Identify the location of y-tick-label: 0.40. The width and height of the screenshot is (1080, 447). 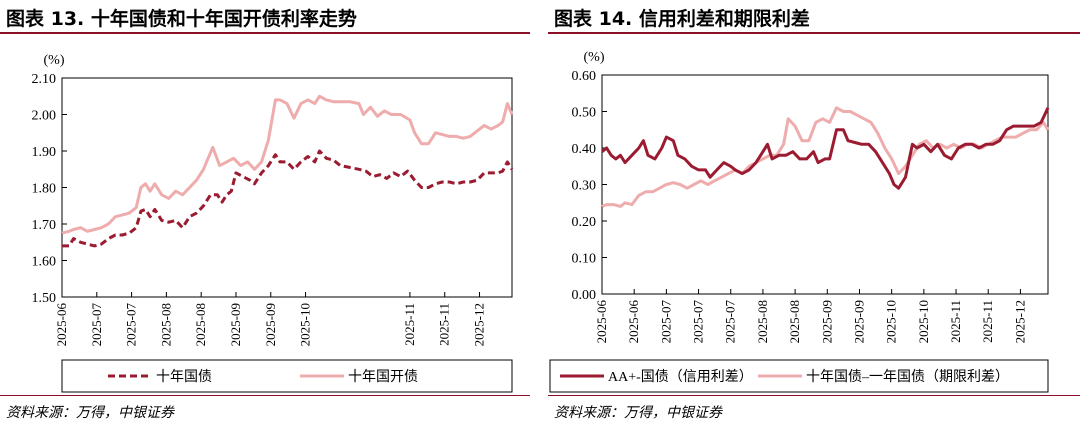
(584, 149).